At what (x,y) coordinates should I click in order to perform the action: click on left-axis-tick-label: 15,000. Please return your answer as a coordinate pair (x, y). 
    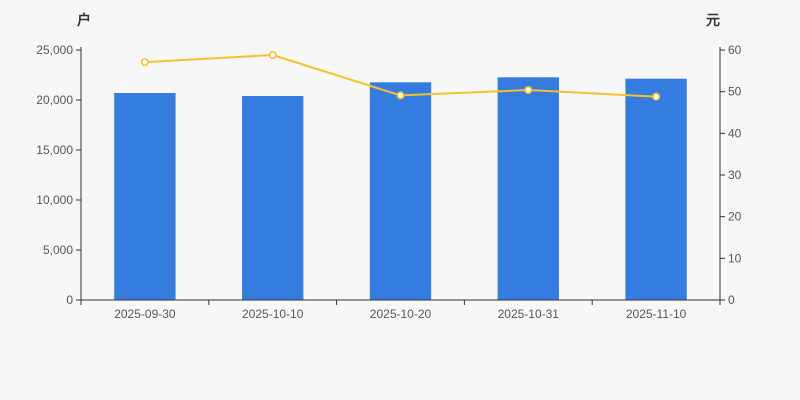
    Looking at the image, I should click on (54, 150).